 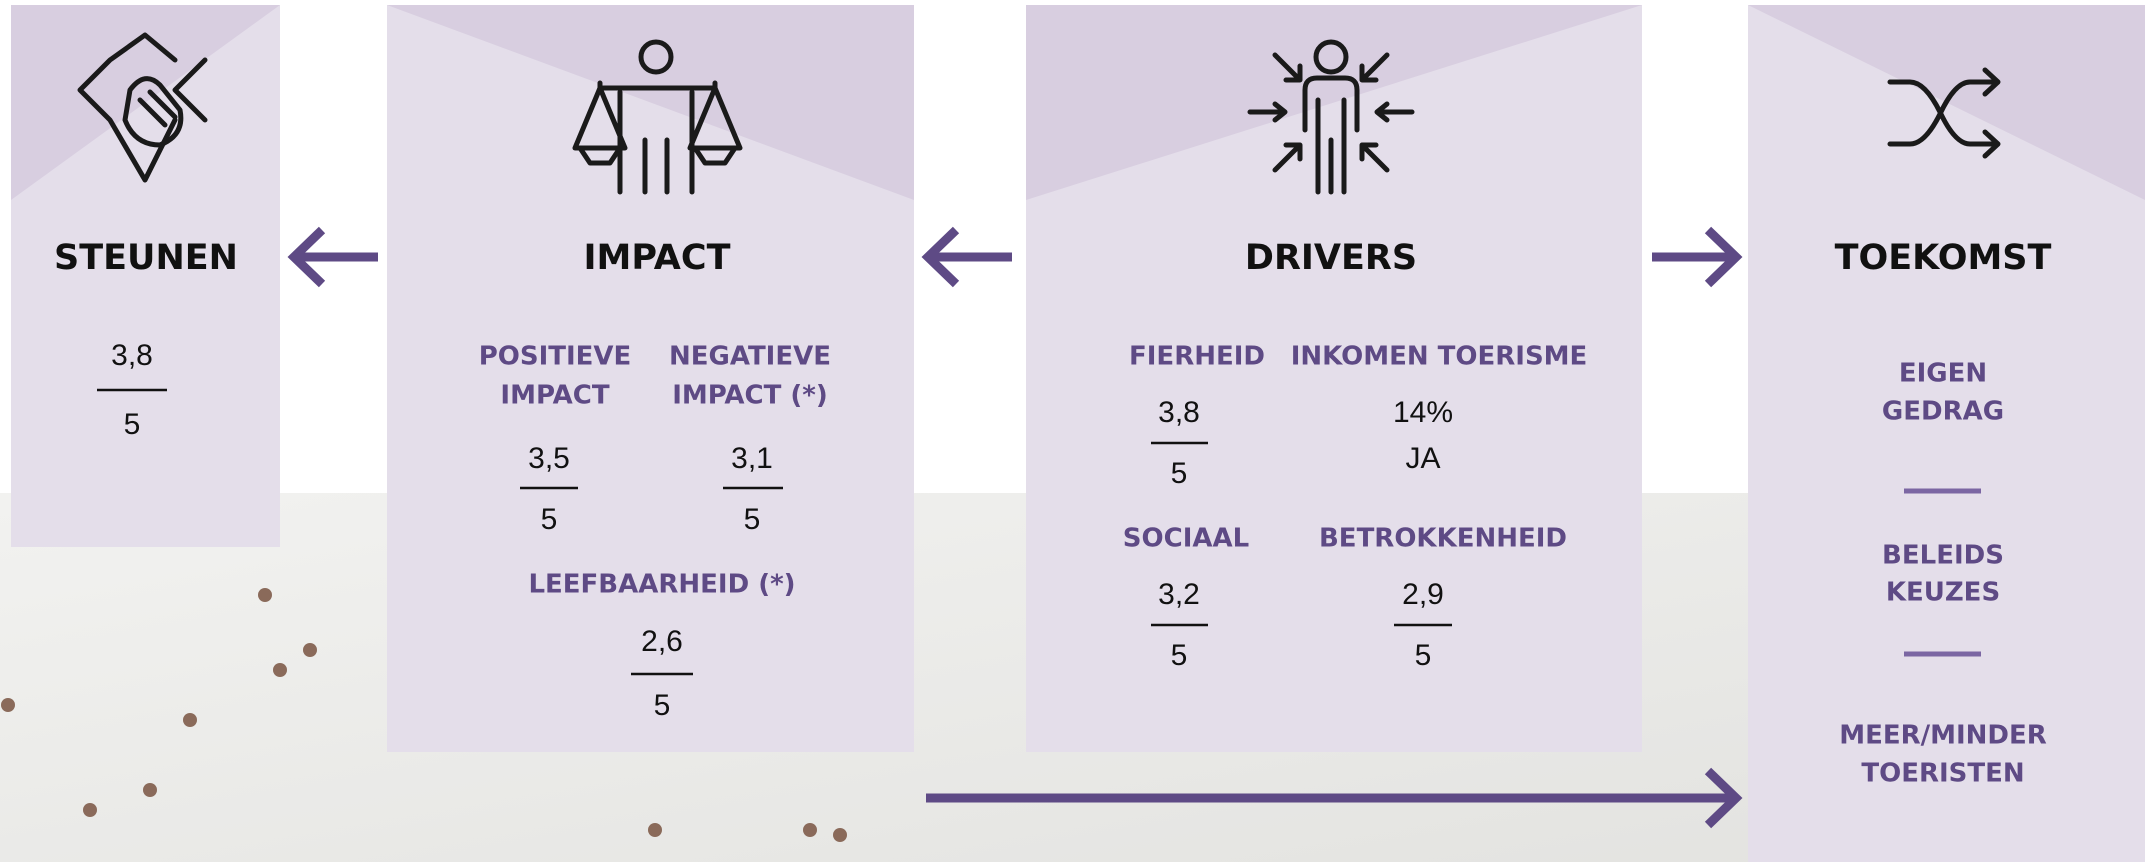 I want to click on label: EIGEN, so click(x=1943, y=374).